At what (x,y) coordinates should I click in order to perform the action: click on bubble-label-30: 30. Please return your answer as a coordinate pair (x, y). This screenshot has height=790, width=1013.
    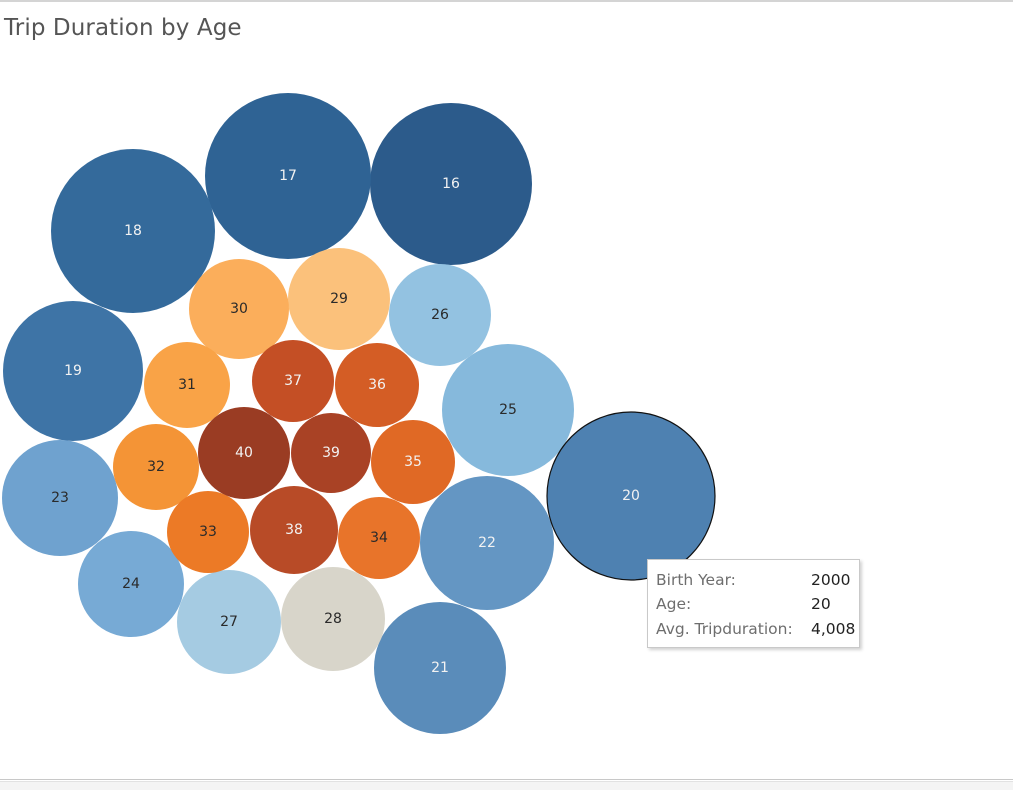
    Looking at the image, I should click on (239, 309).